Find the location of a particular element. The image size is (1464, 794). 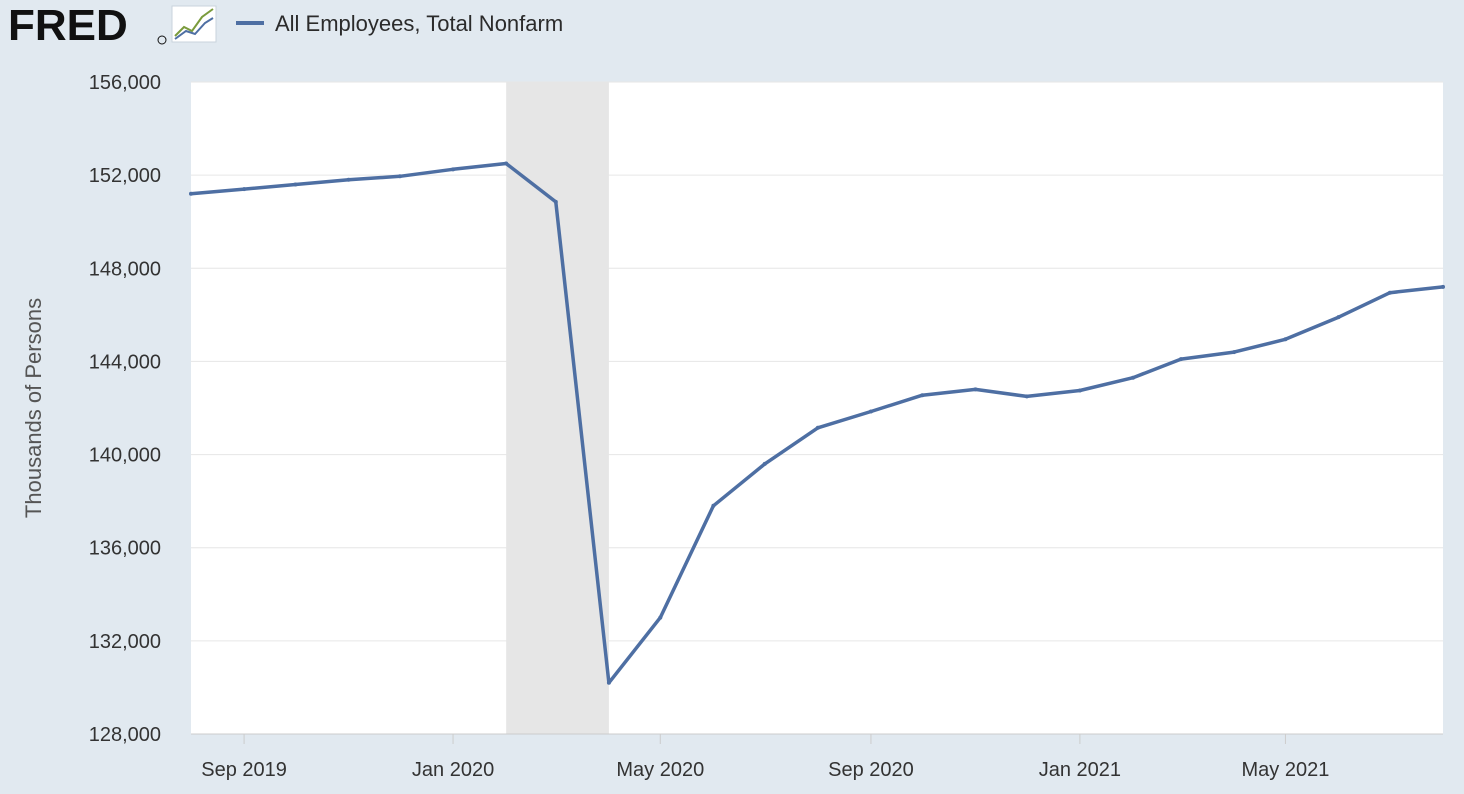

legend: All Employees, Total Nonfarm is located at coordinates (399, 23).